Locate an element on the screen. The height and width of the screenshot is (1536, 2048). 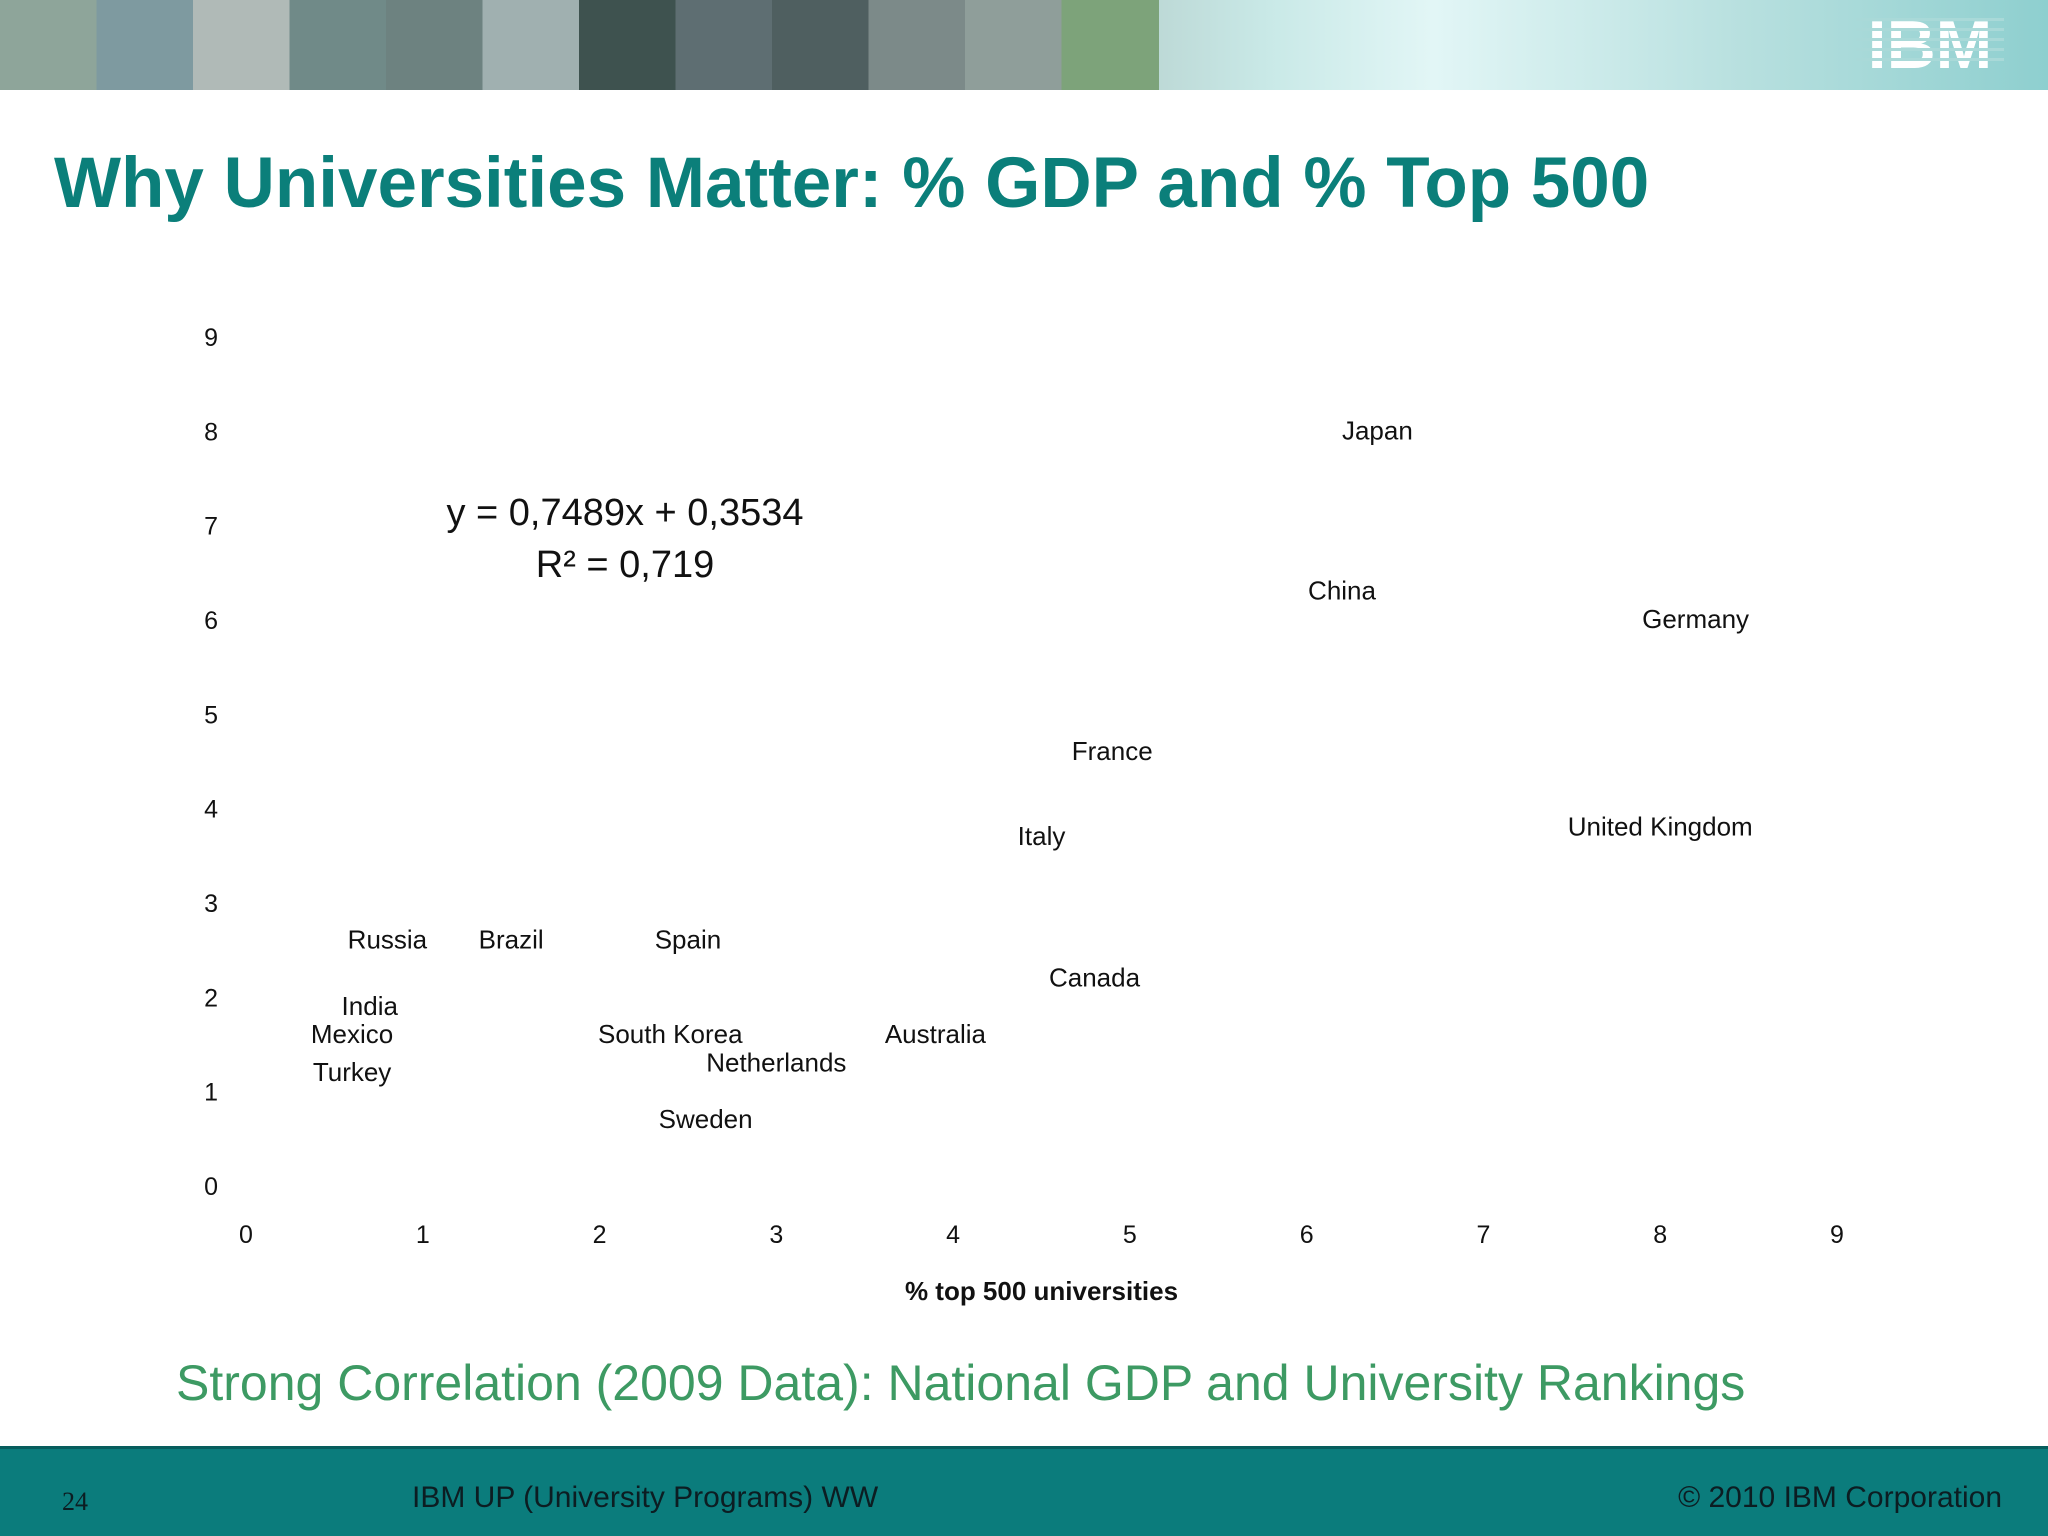
point-label: India is located at coordinates (370, 1006).